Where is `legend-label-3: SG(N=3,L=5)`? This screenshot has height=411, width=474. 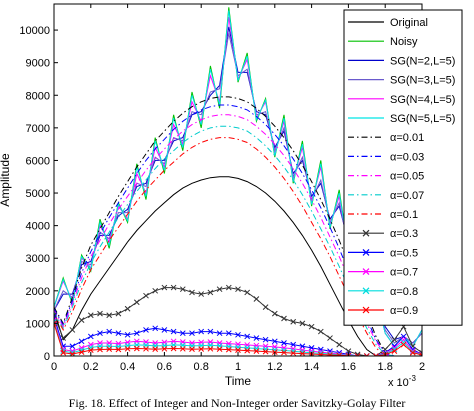
legend-label-3: SG(N=3,L=5) is located at coordinates (422, 81).